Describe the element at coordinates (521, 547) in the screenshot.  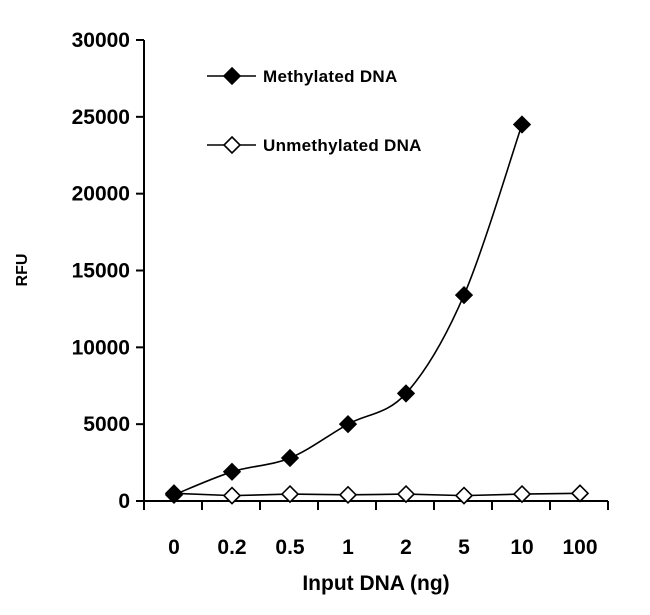
I see `x-tick-label: 10` at that location.